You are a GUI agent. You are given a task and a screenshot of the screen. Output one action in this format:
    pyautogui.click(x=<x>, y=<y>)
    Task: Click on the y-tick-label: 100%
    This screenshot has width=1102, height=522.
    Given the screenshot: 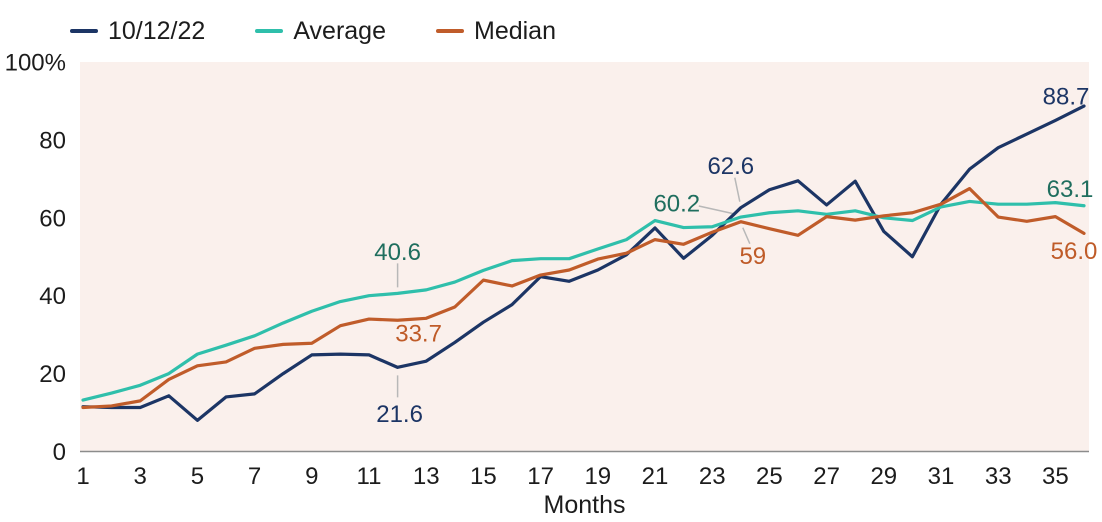 What is the action you would take?
    pyautogui.click(x=35, y=63)
    